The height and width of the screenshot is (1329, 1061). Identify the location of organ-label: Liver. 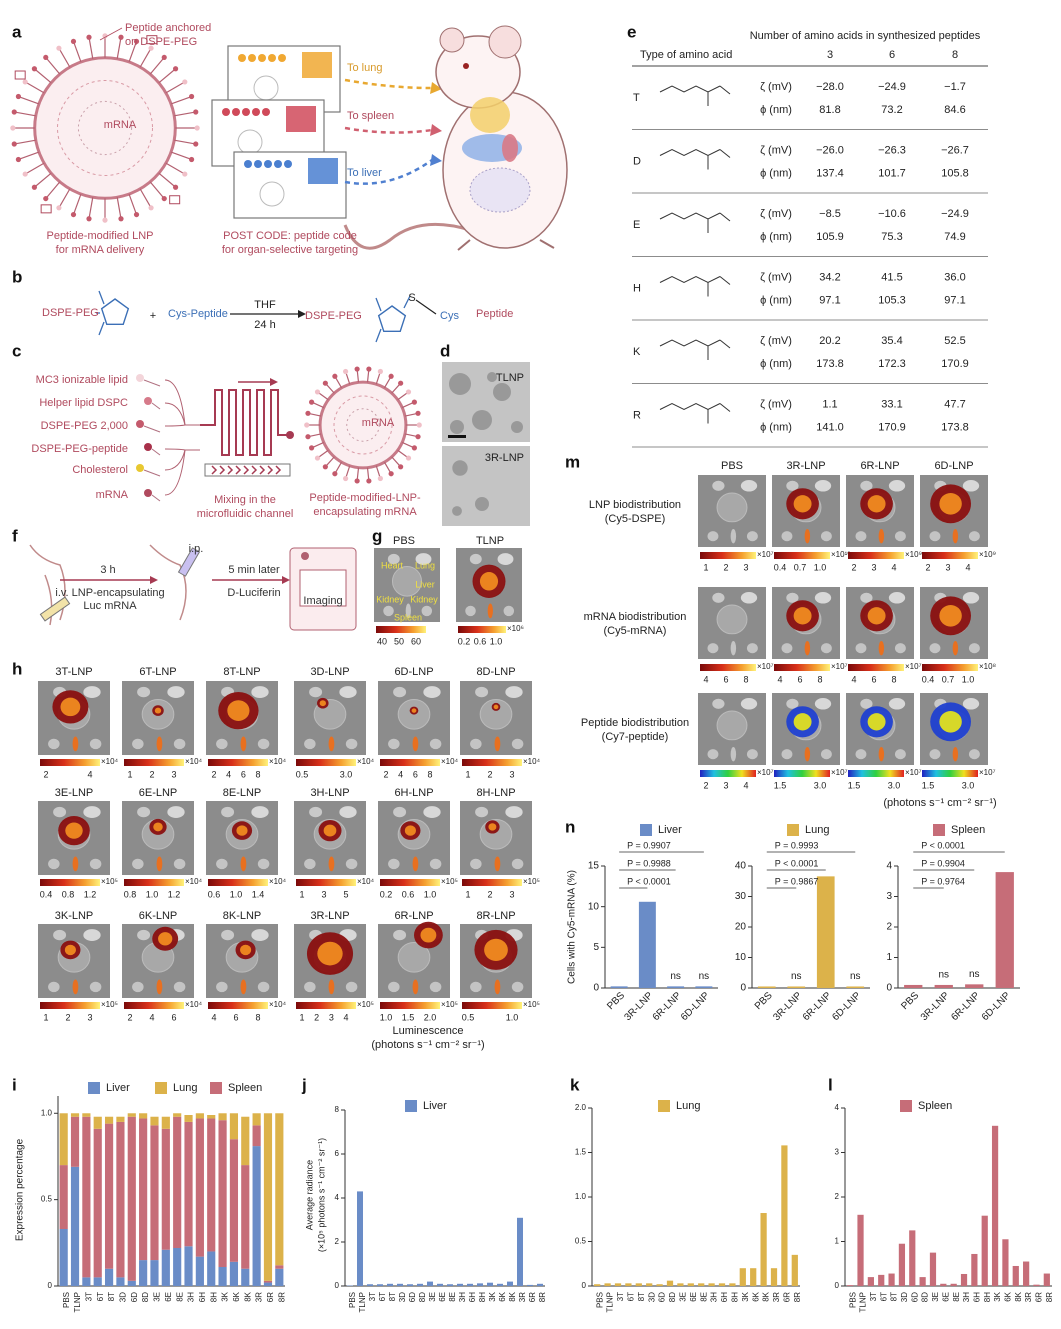
(425, 584).